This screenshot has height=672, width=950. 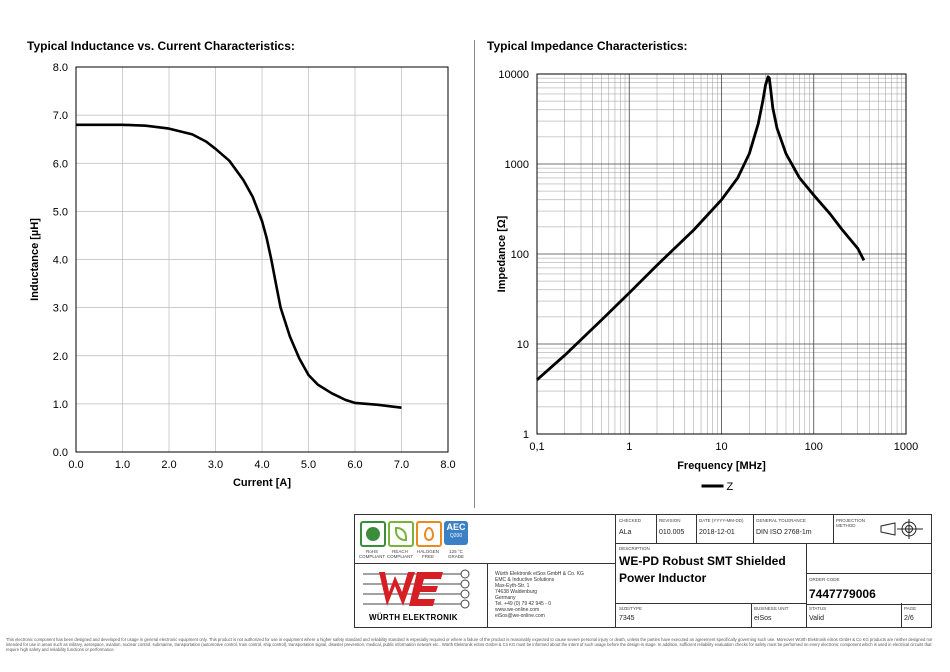 I want to click on unit-value: eiSos, so click(x=763, y=618).